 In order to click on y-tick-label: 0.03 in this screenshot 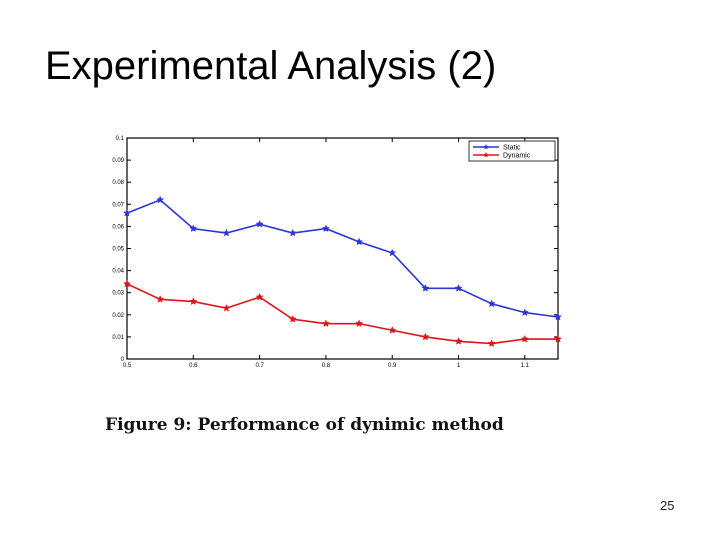, I will do `click(118, 294)`.